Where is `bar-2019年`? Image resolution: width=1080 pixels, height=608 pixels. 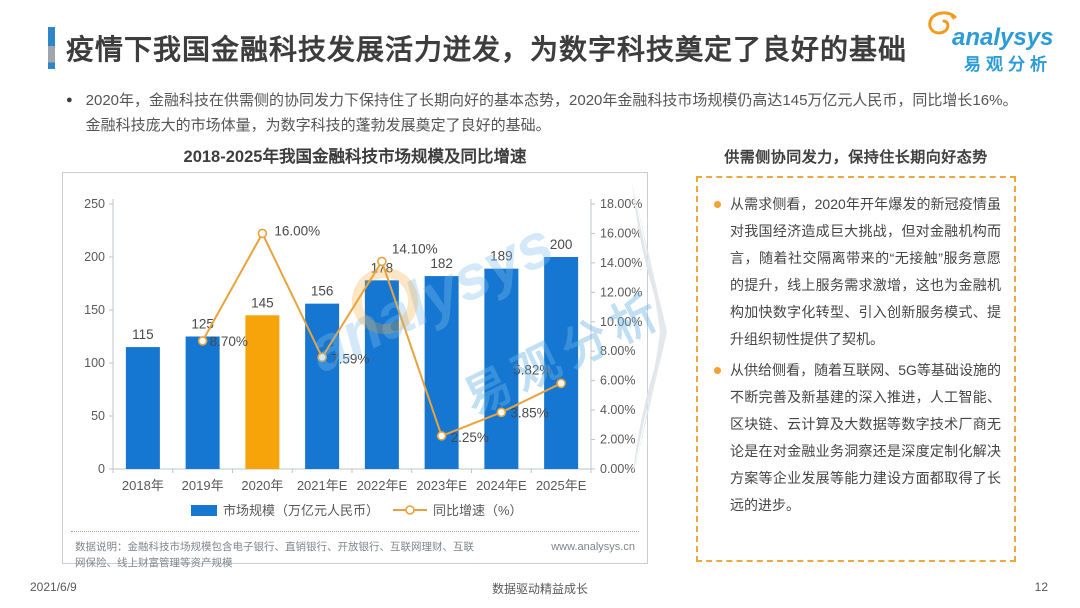 bar-2019年 is located at coordinates (202, 402).